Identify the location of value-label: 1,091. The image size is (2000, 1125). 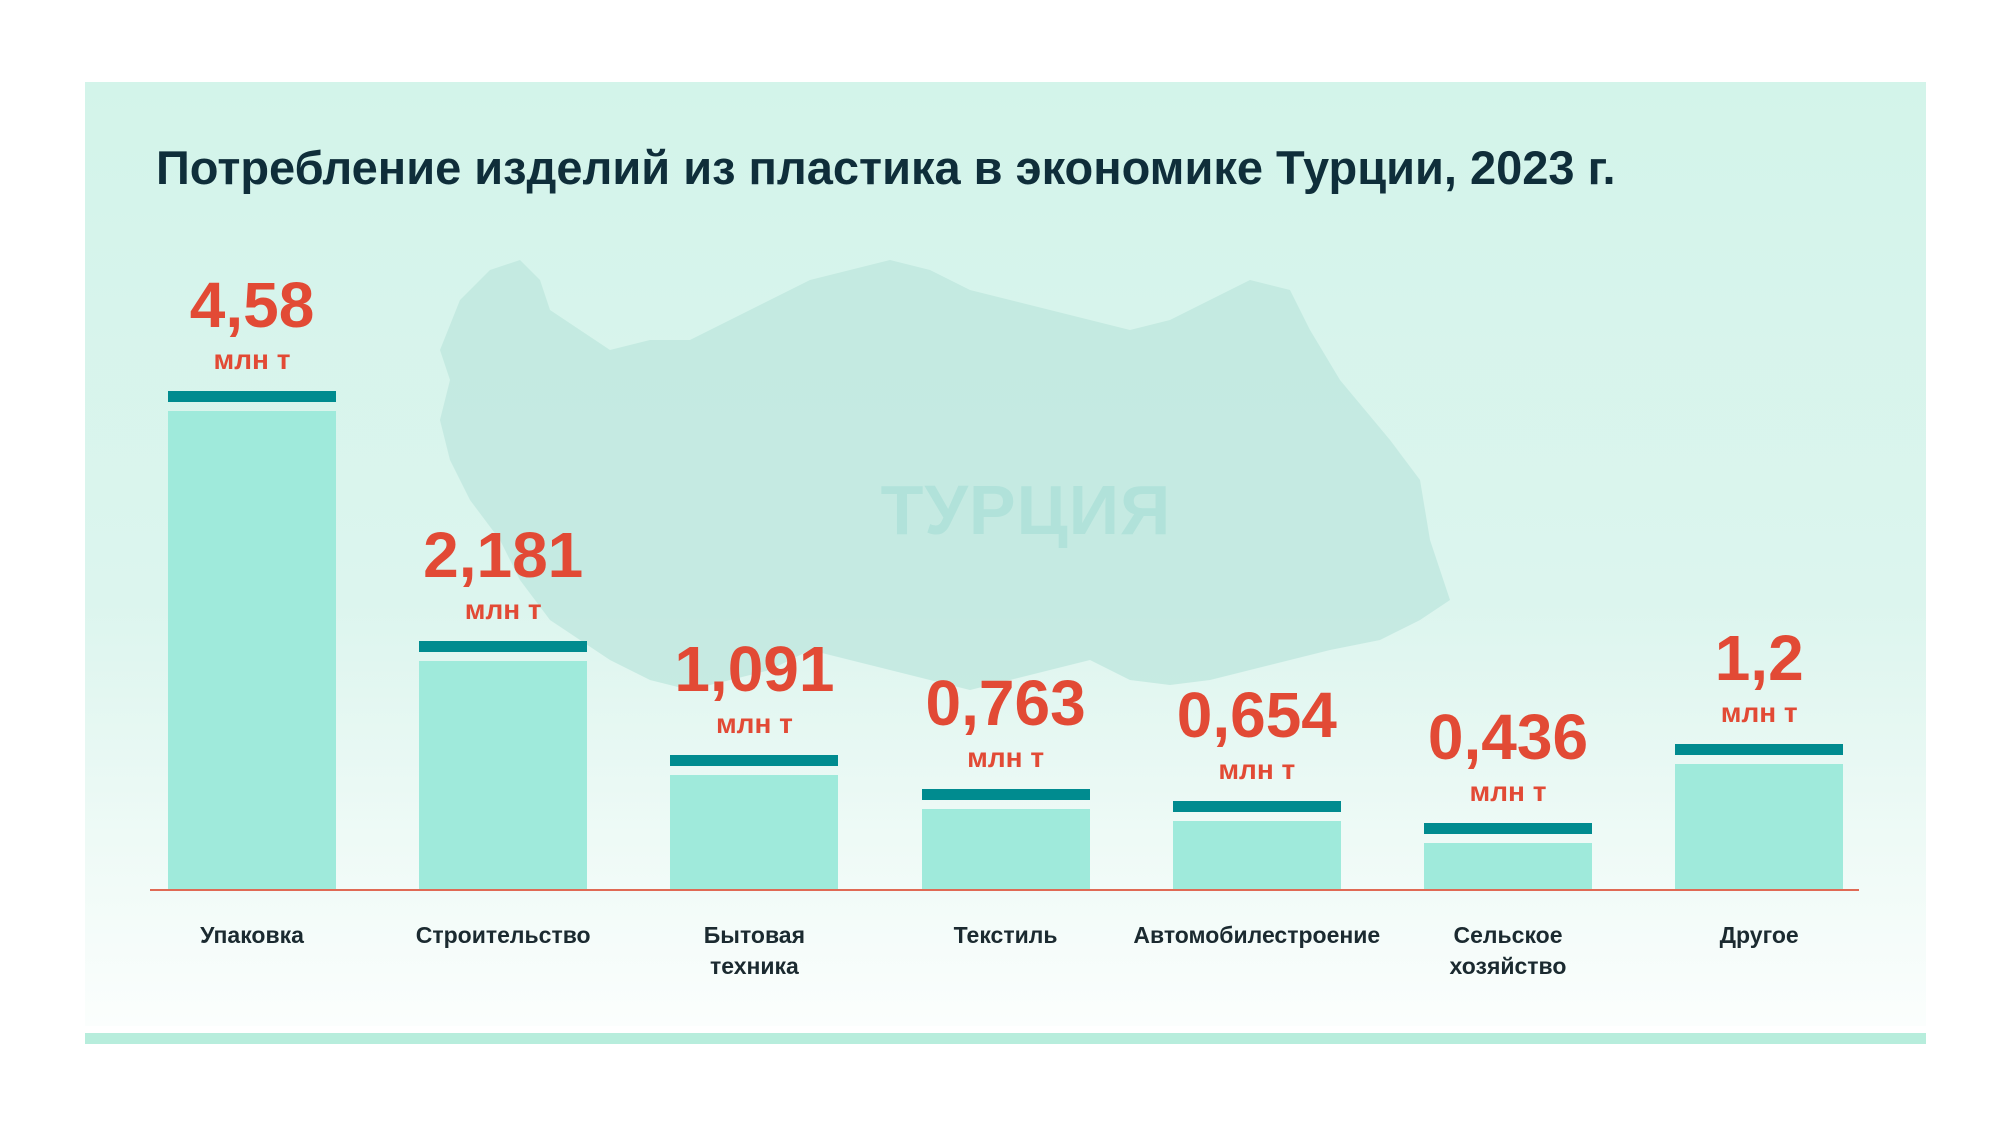
(754, 669).